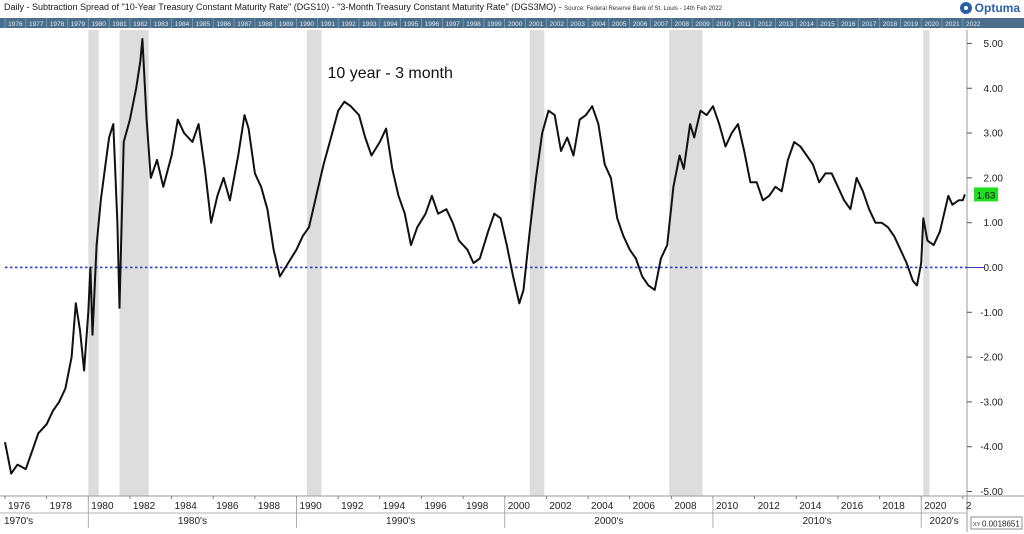 Image resolution: width=1024 pixels, height=534 pixels. What do you see at coordinates (994, 134) in the screenshot?
I see `y-tick-label: 3.00` at bounding box center [994, 134].